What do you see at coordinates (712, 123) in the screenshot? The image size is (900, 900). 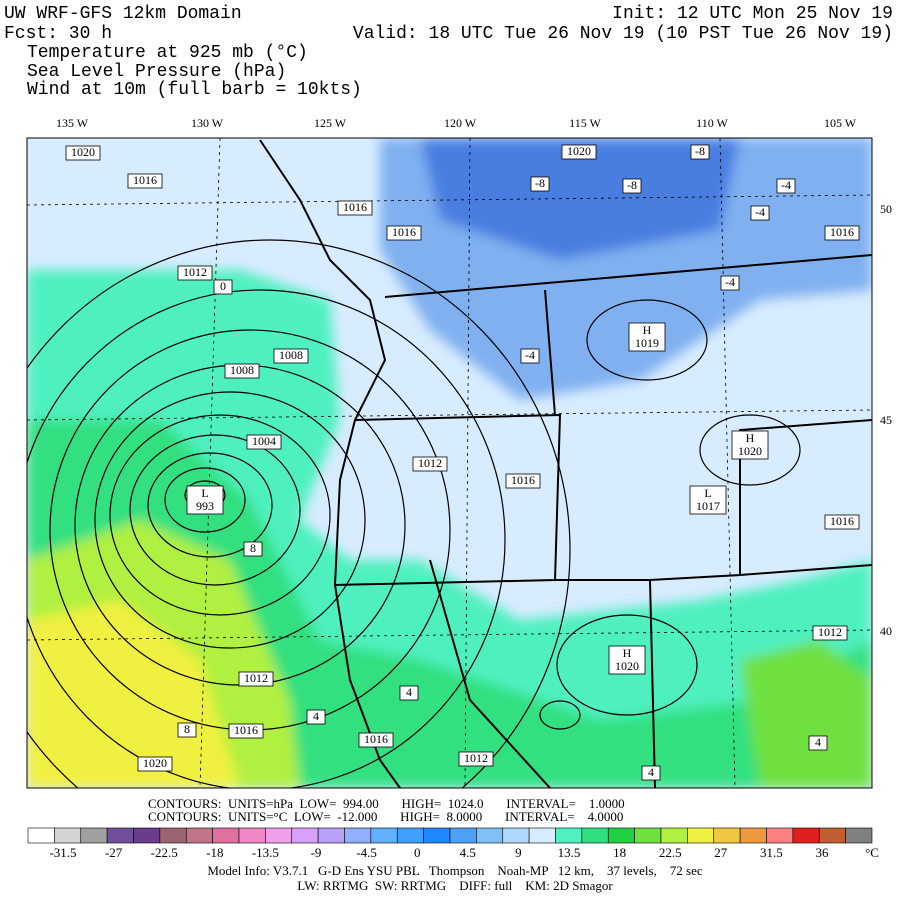 I see `longitude-label: 110 W` at bounding box center [712, 123].